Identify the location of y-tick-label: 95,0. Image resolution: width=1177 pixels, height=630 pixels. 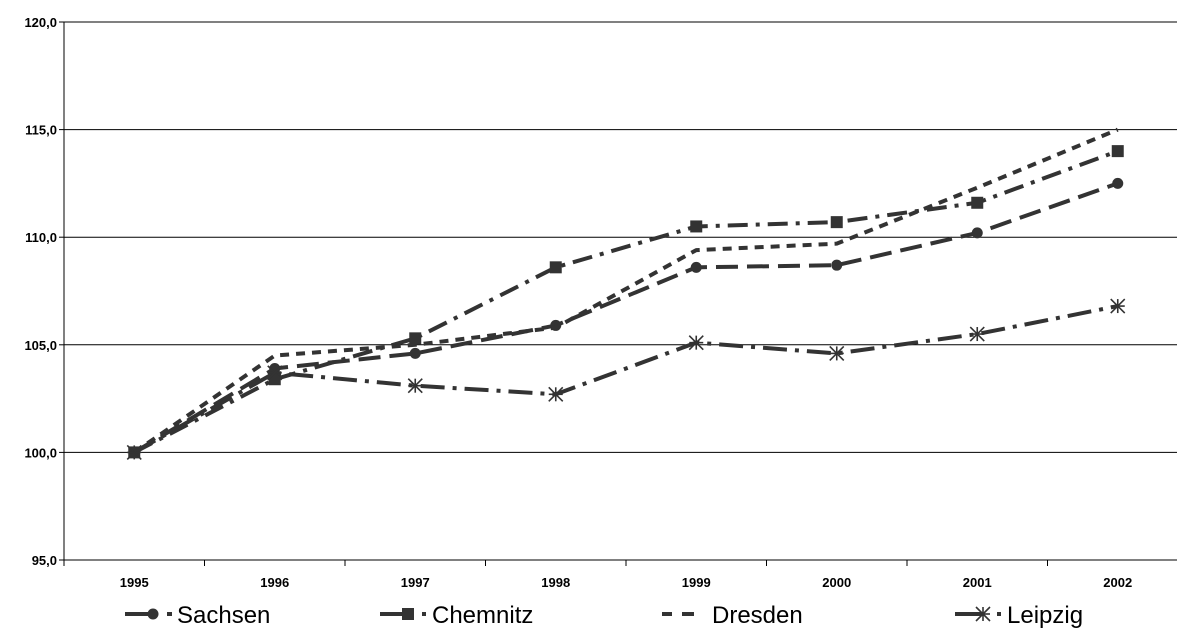
(44, 560).